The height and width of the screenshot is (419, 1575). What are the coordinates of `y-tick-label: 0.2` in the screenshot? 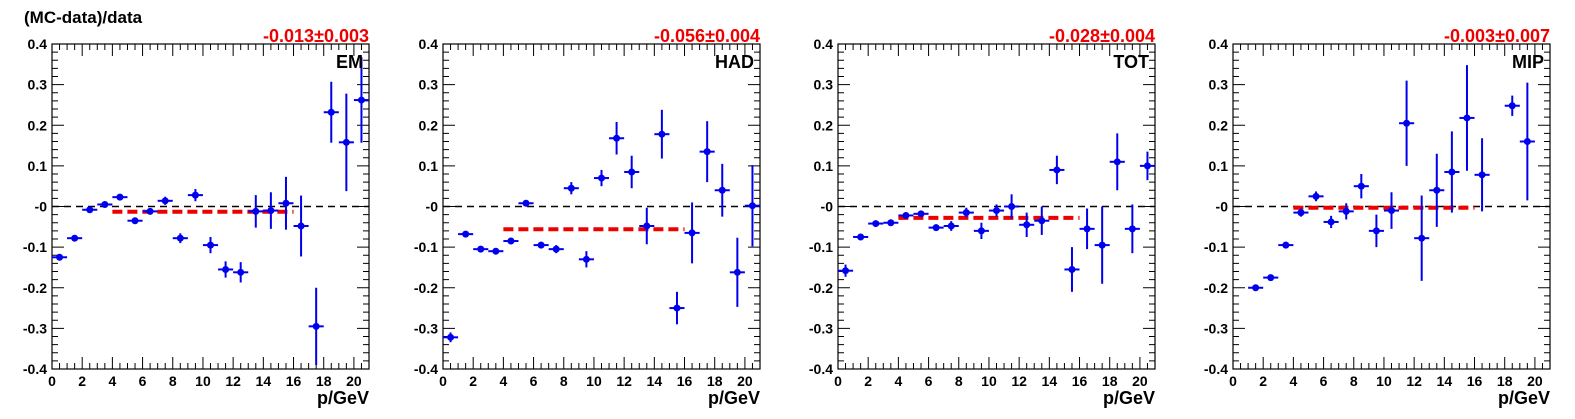 It's located at (38, 125).